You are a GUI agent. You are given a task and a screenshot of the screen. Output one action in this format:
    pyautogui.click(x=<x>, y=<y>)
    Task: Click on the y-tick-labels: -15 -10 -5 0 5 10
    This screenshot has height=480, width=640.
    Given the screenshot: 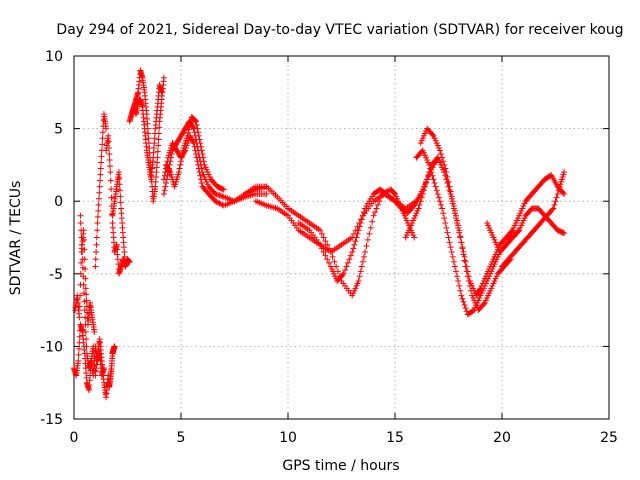 What is the action you would take?
    pyautogui.click(x=51, y=238)
    